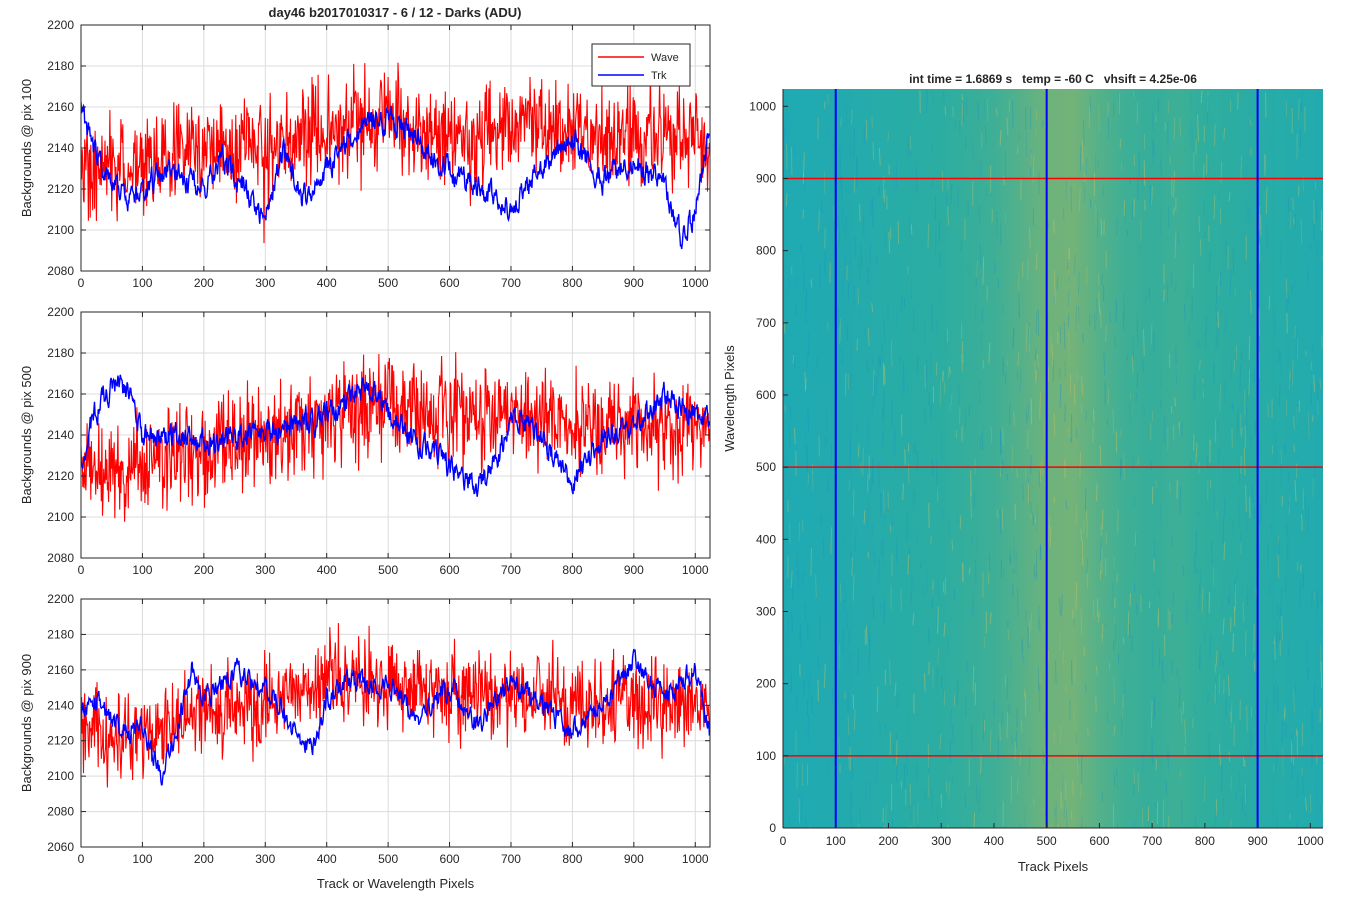 The height and width of the screenshot is (900, 1350). I want to click on x-tick-label: 500, so click(388, 859).